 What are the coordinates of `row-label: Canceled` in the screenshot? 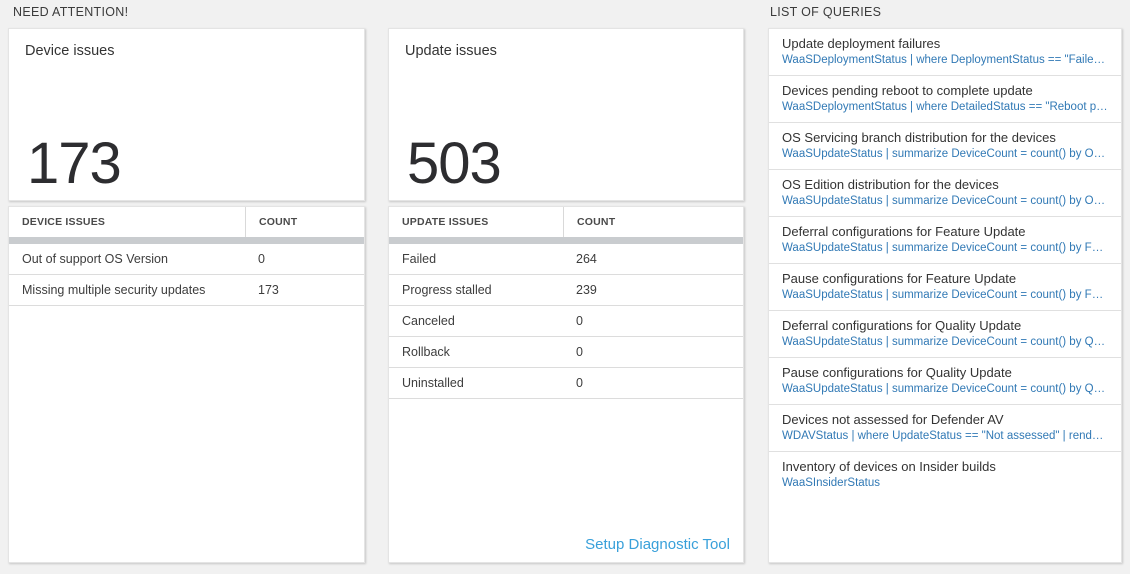 It's located at (428, 321).